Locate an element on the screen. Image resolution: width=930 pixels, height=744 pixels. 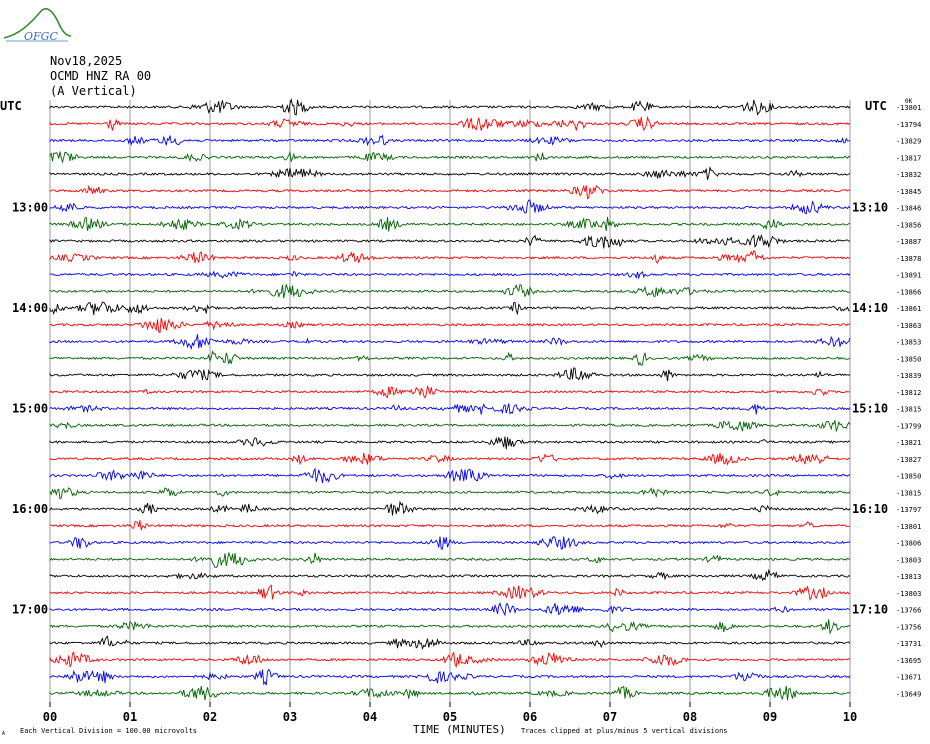
trace-offset-label: -13766 is located at coordinates (908, 611).